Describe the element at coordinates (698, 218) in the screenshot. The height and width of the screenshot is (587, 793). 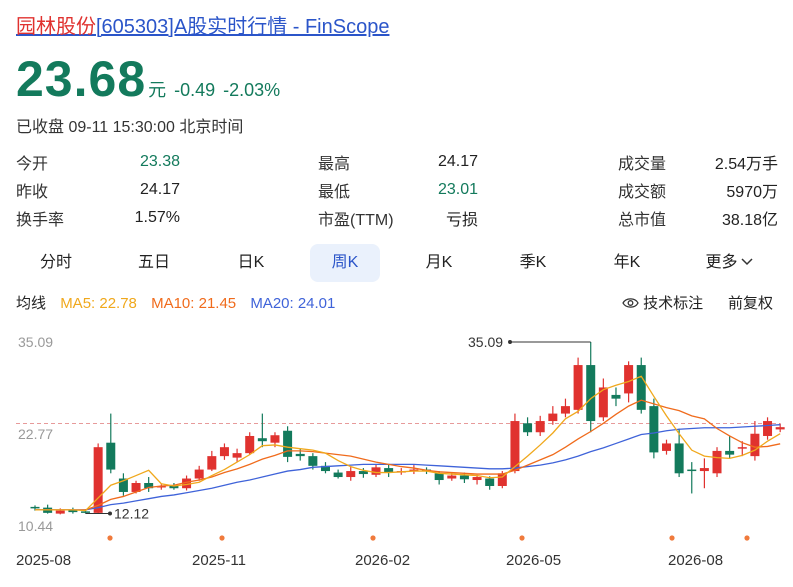
I see `stat-row: 总市值 38.18亿` at that location.